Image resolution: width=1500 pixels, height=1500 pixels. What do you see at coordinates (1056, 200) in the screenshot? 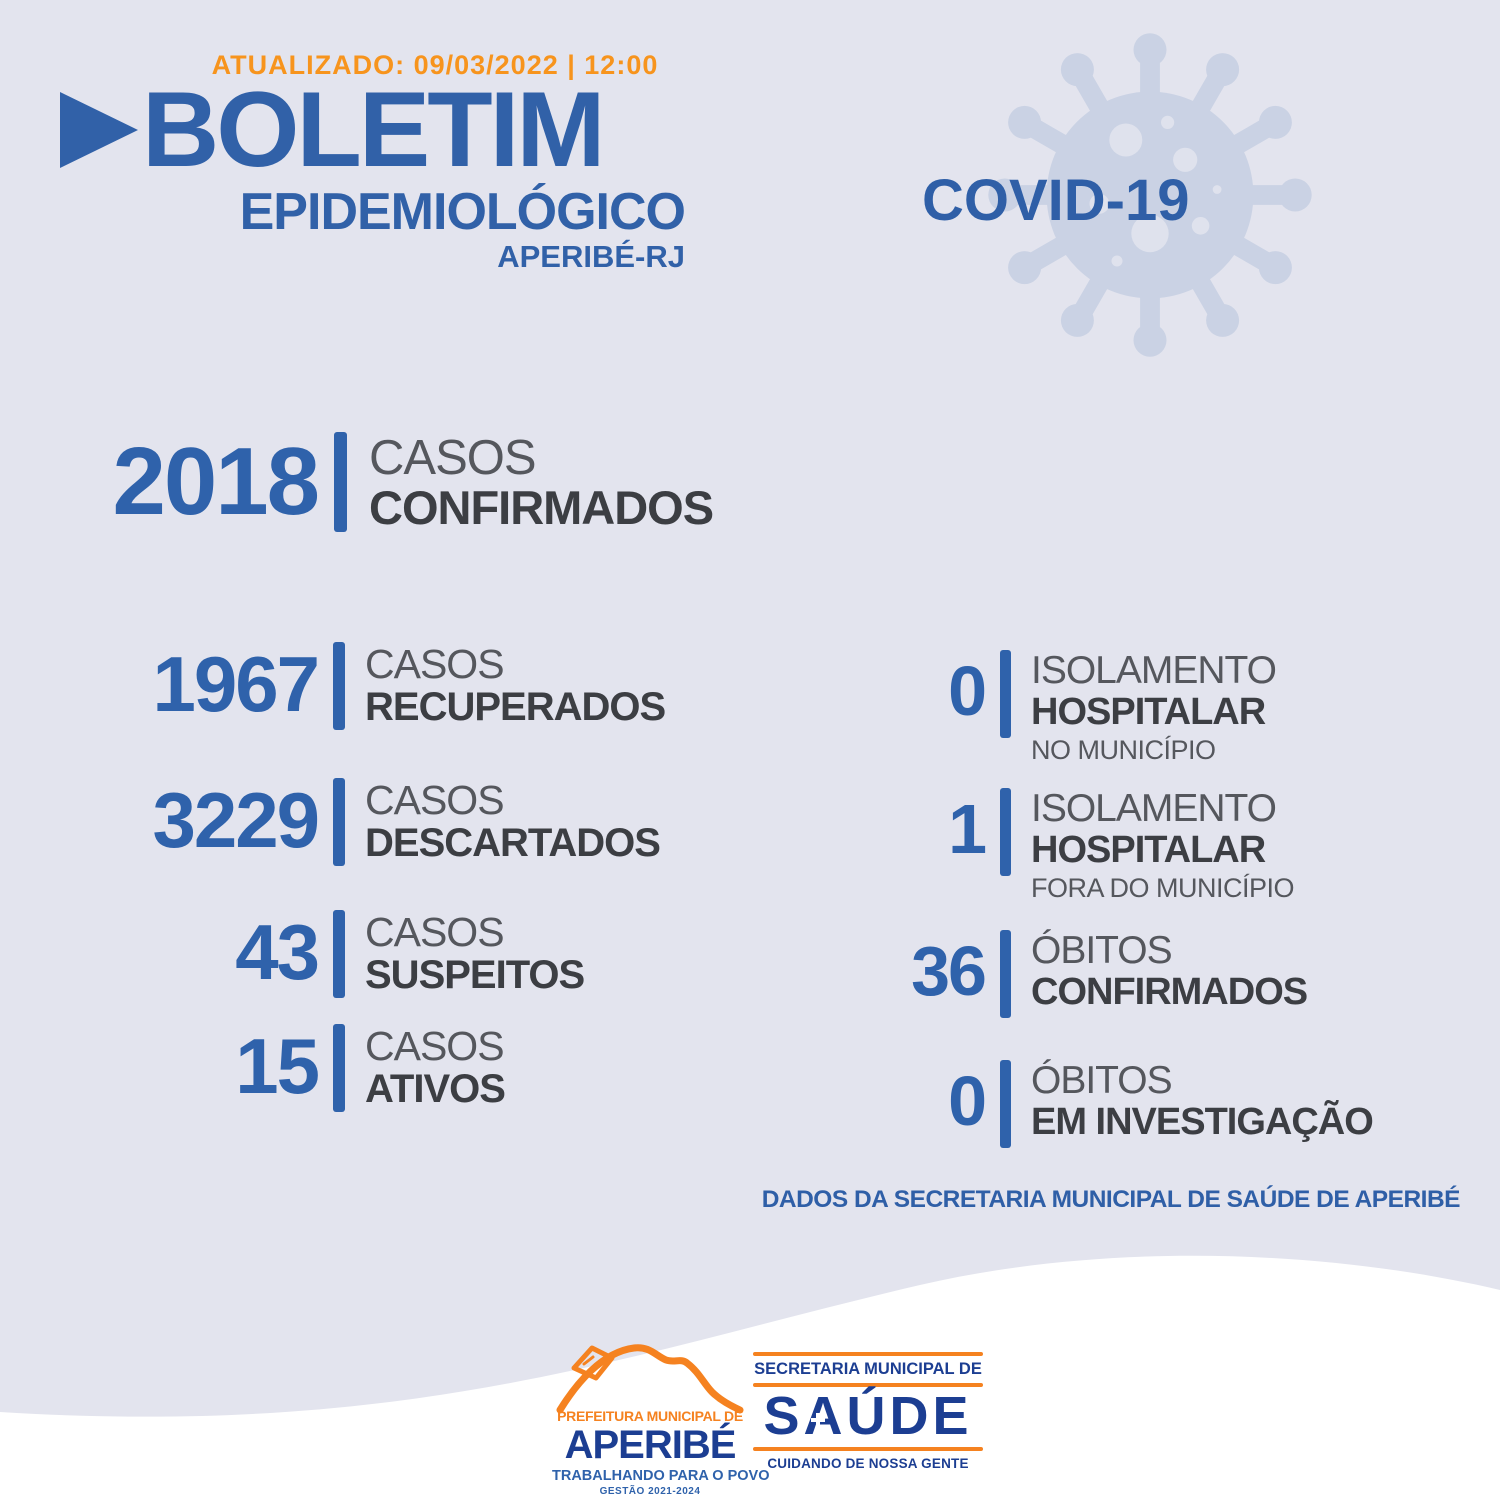
I see `covid-label: COVID-19` at bounding box center [1056, 200].